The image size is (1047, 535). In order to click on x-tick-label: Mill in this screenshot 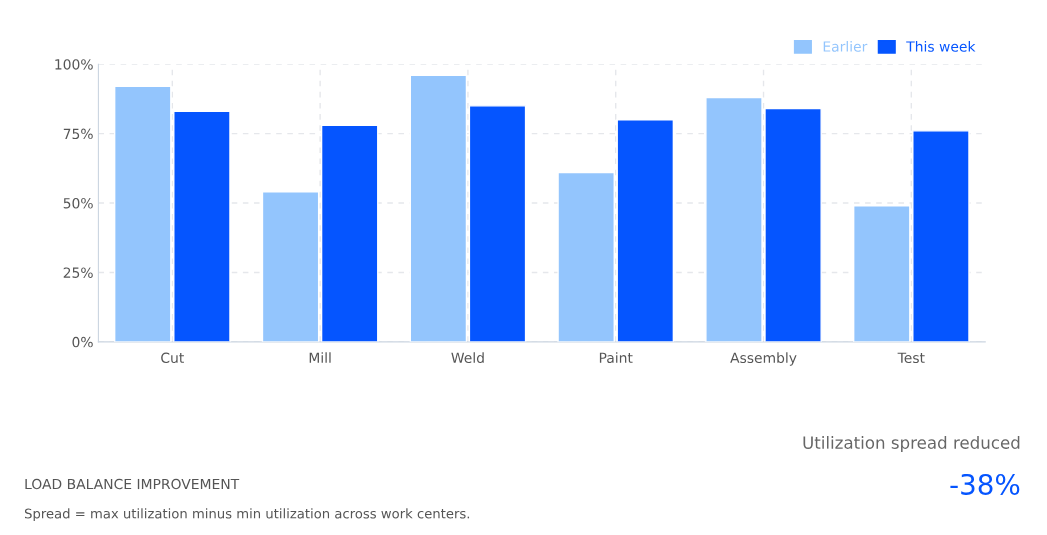, I will do `click(320, 357)`.